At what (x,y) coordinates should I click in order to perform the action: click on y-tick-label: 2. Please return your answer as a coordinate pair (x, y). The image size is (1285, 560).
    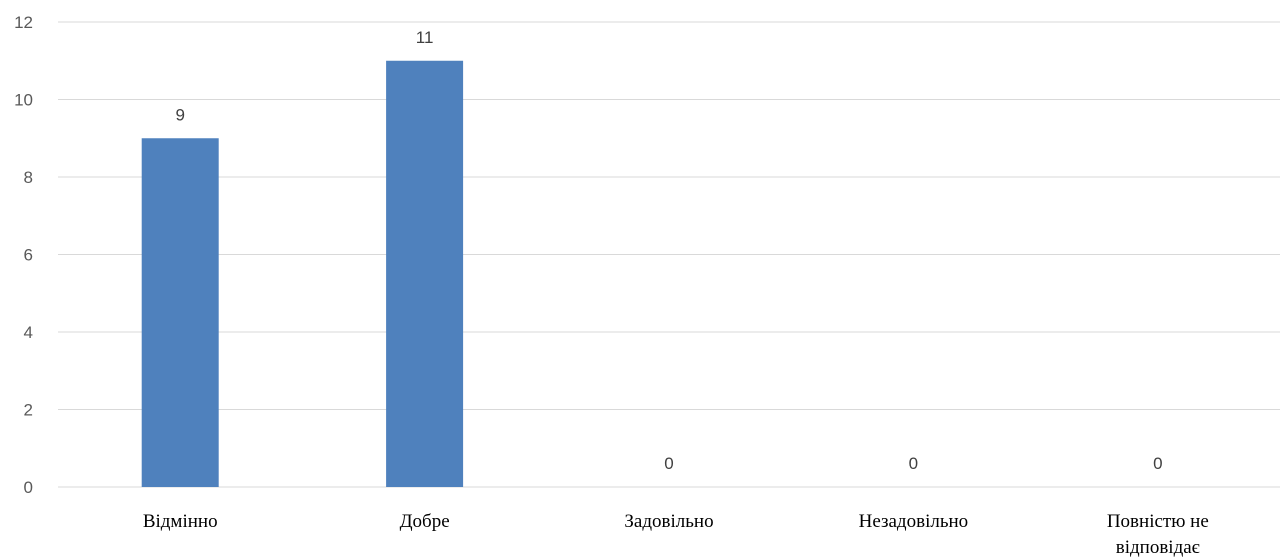
    Looking at the image, I should click on (28, 410).